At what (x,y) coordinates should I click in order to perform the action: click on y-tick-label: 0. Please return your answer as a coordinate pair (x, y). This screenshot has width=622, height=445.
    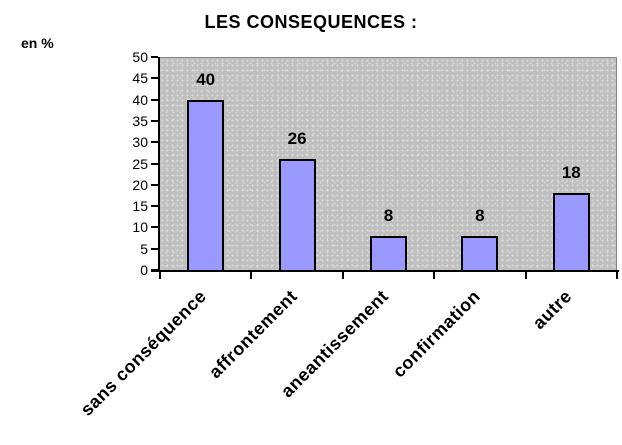
    Looking at the image, I should click on (144, 270).